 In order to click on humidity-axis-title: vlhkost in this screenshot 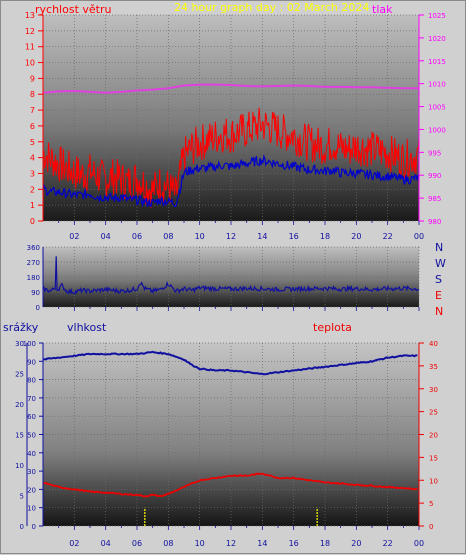, I will do `click(87, 327)`.